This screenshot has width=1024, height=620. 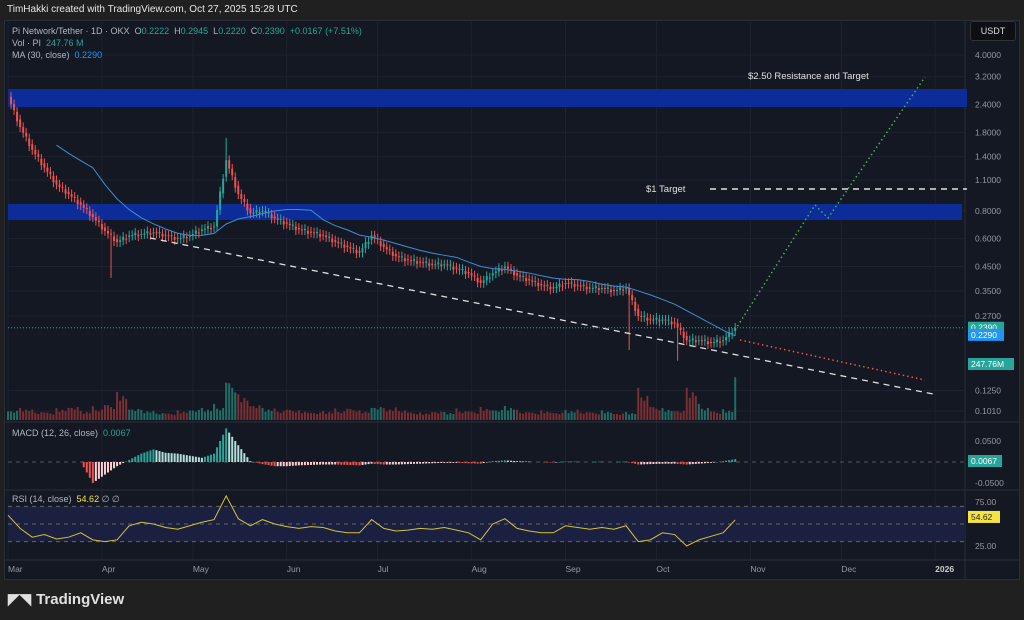 What do you see at coordinates (55, 433) in the screenshot?
I see `macd-label: MACD (12, 26, close)` at bounding box center [55, 433].